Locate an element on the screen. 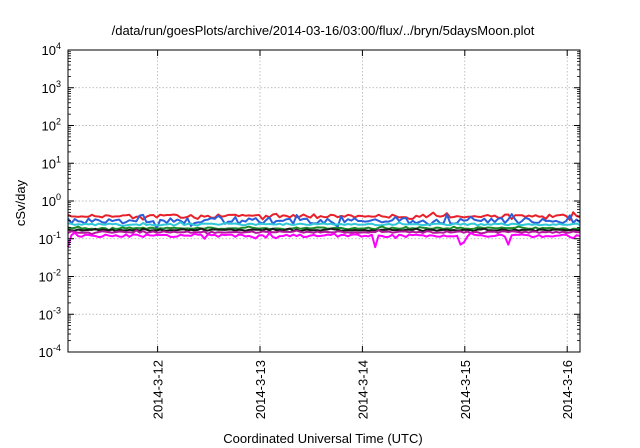  y-tick-label: 10² is located at coordinates (51, 125).